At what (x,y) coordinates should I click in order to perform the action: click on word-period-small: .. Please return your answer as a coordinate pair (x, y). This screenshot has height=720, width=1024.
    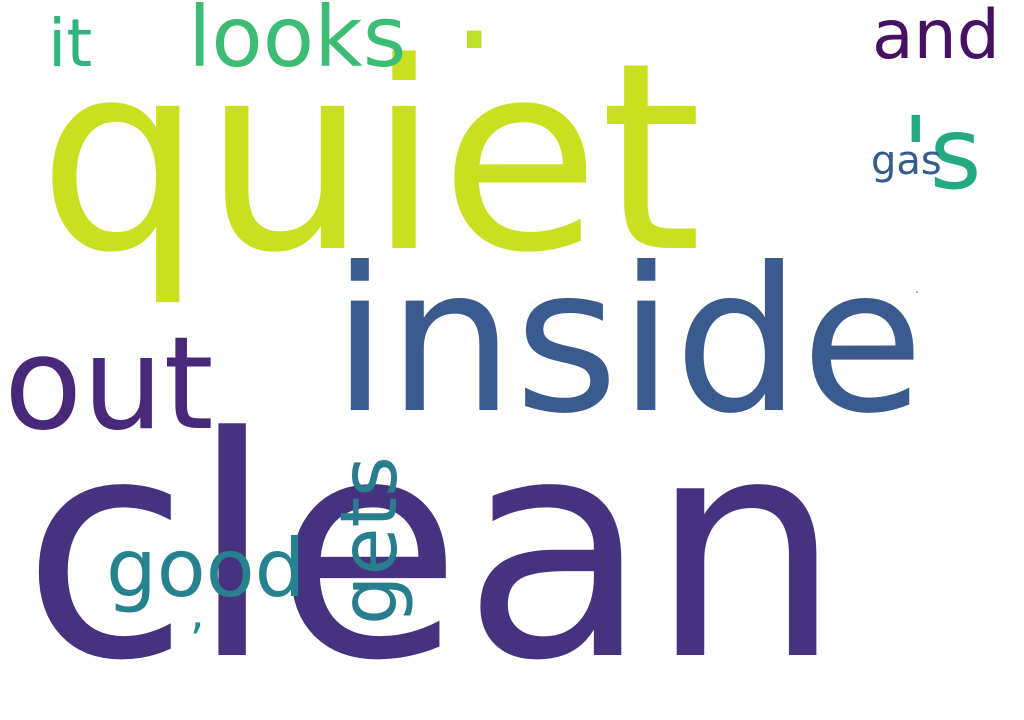
    Looking at the image, I should click on (917, 289).